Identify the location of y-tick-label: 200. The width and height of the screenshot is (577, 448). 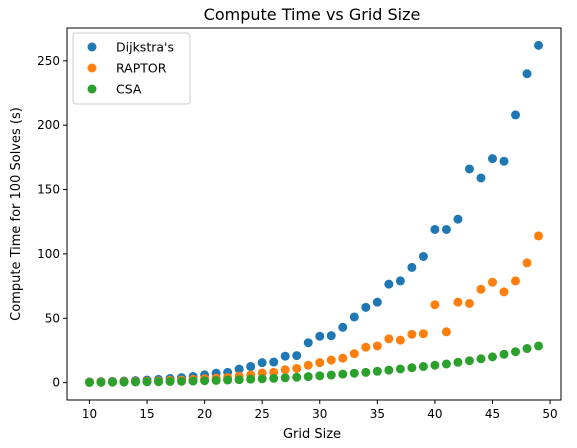
(48, 125).